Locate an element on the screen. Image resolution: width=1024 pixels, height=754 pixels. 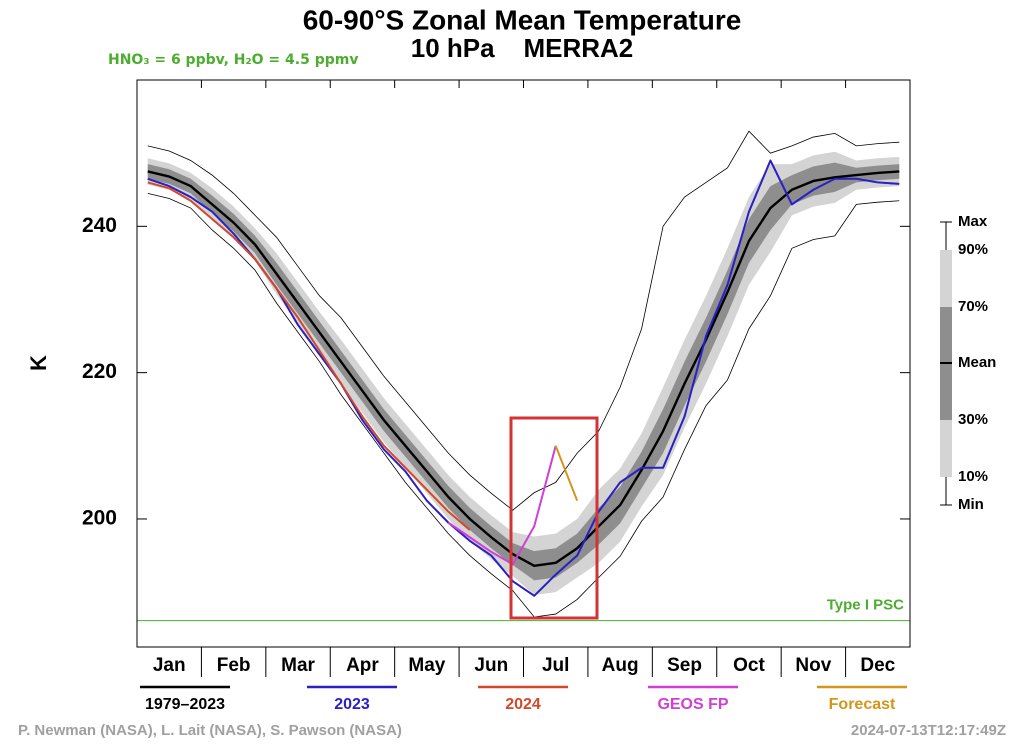
x-tick-label: Sep is located at coordinates (684, 665).